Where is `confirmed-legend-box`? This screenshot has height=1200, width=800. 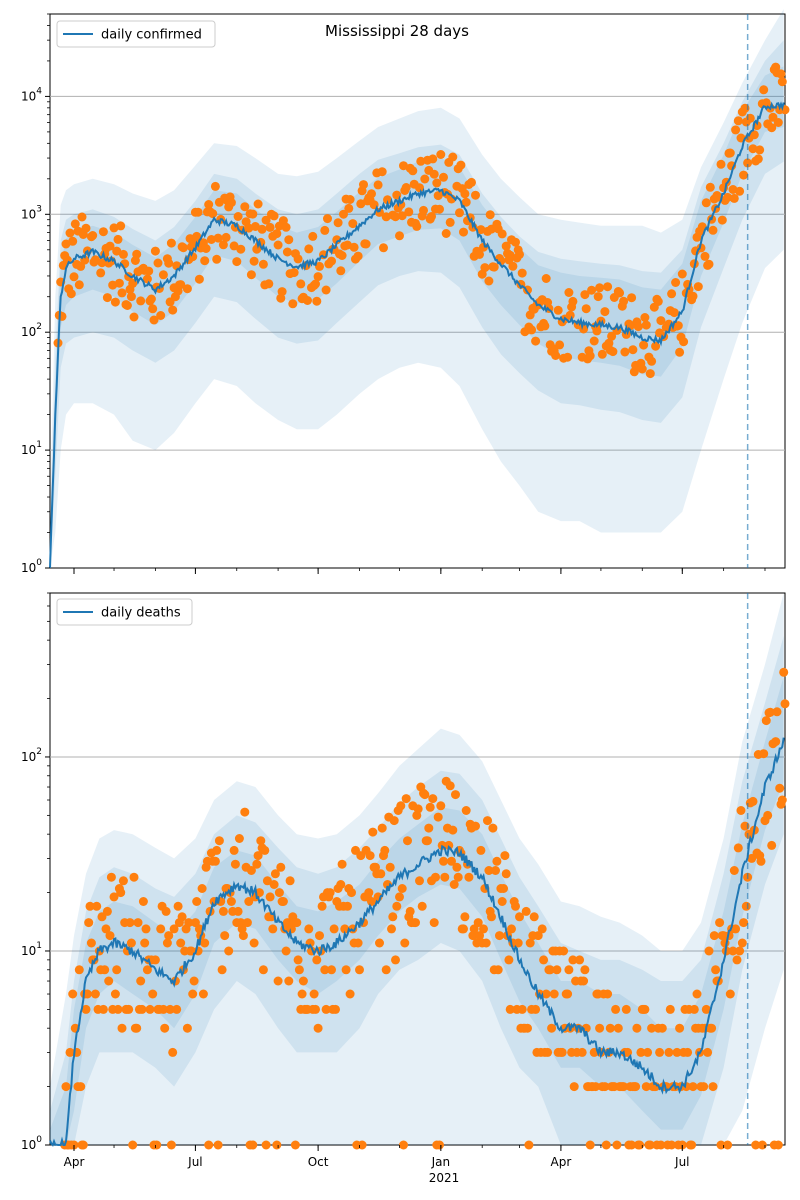
confirmed-legend-box is located at coordinates (136, 34).